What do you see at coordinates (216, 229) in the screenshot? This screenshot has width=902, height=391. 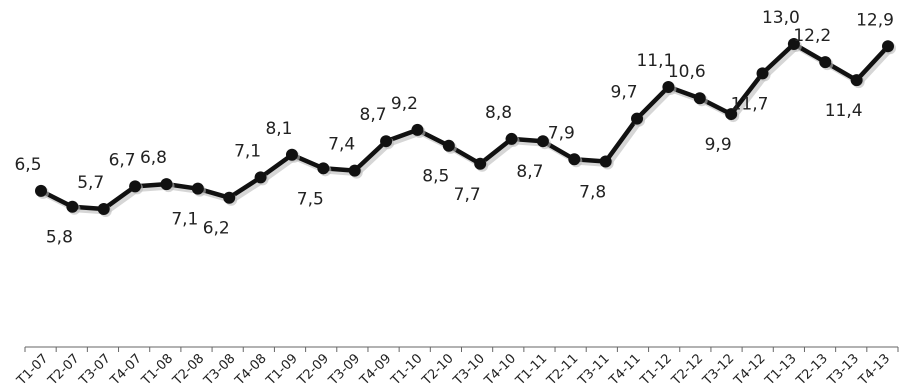 I see `data-label: 6,2` at bounding box center [216, 229].